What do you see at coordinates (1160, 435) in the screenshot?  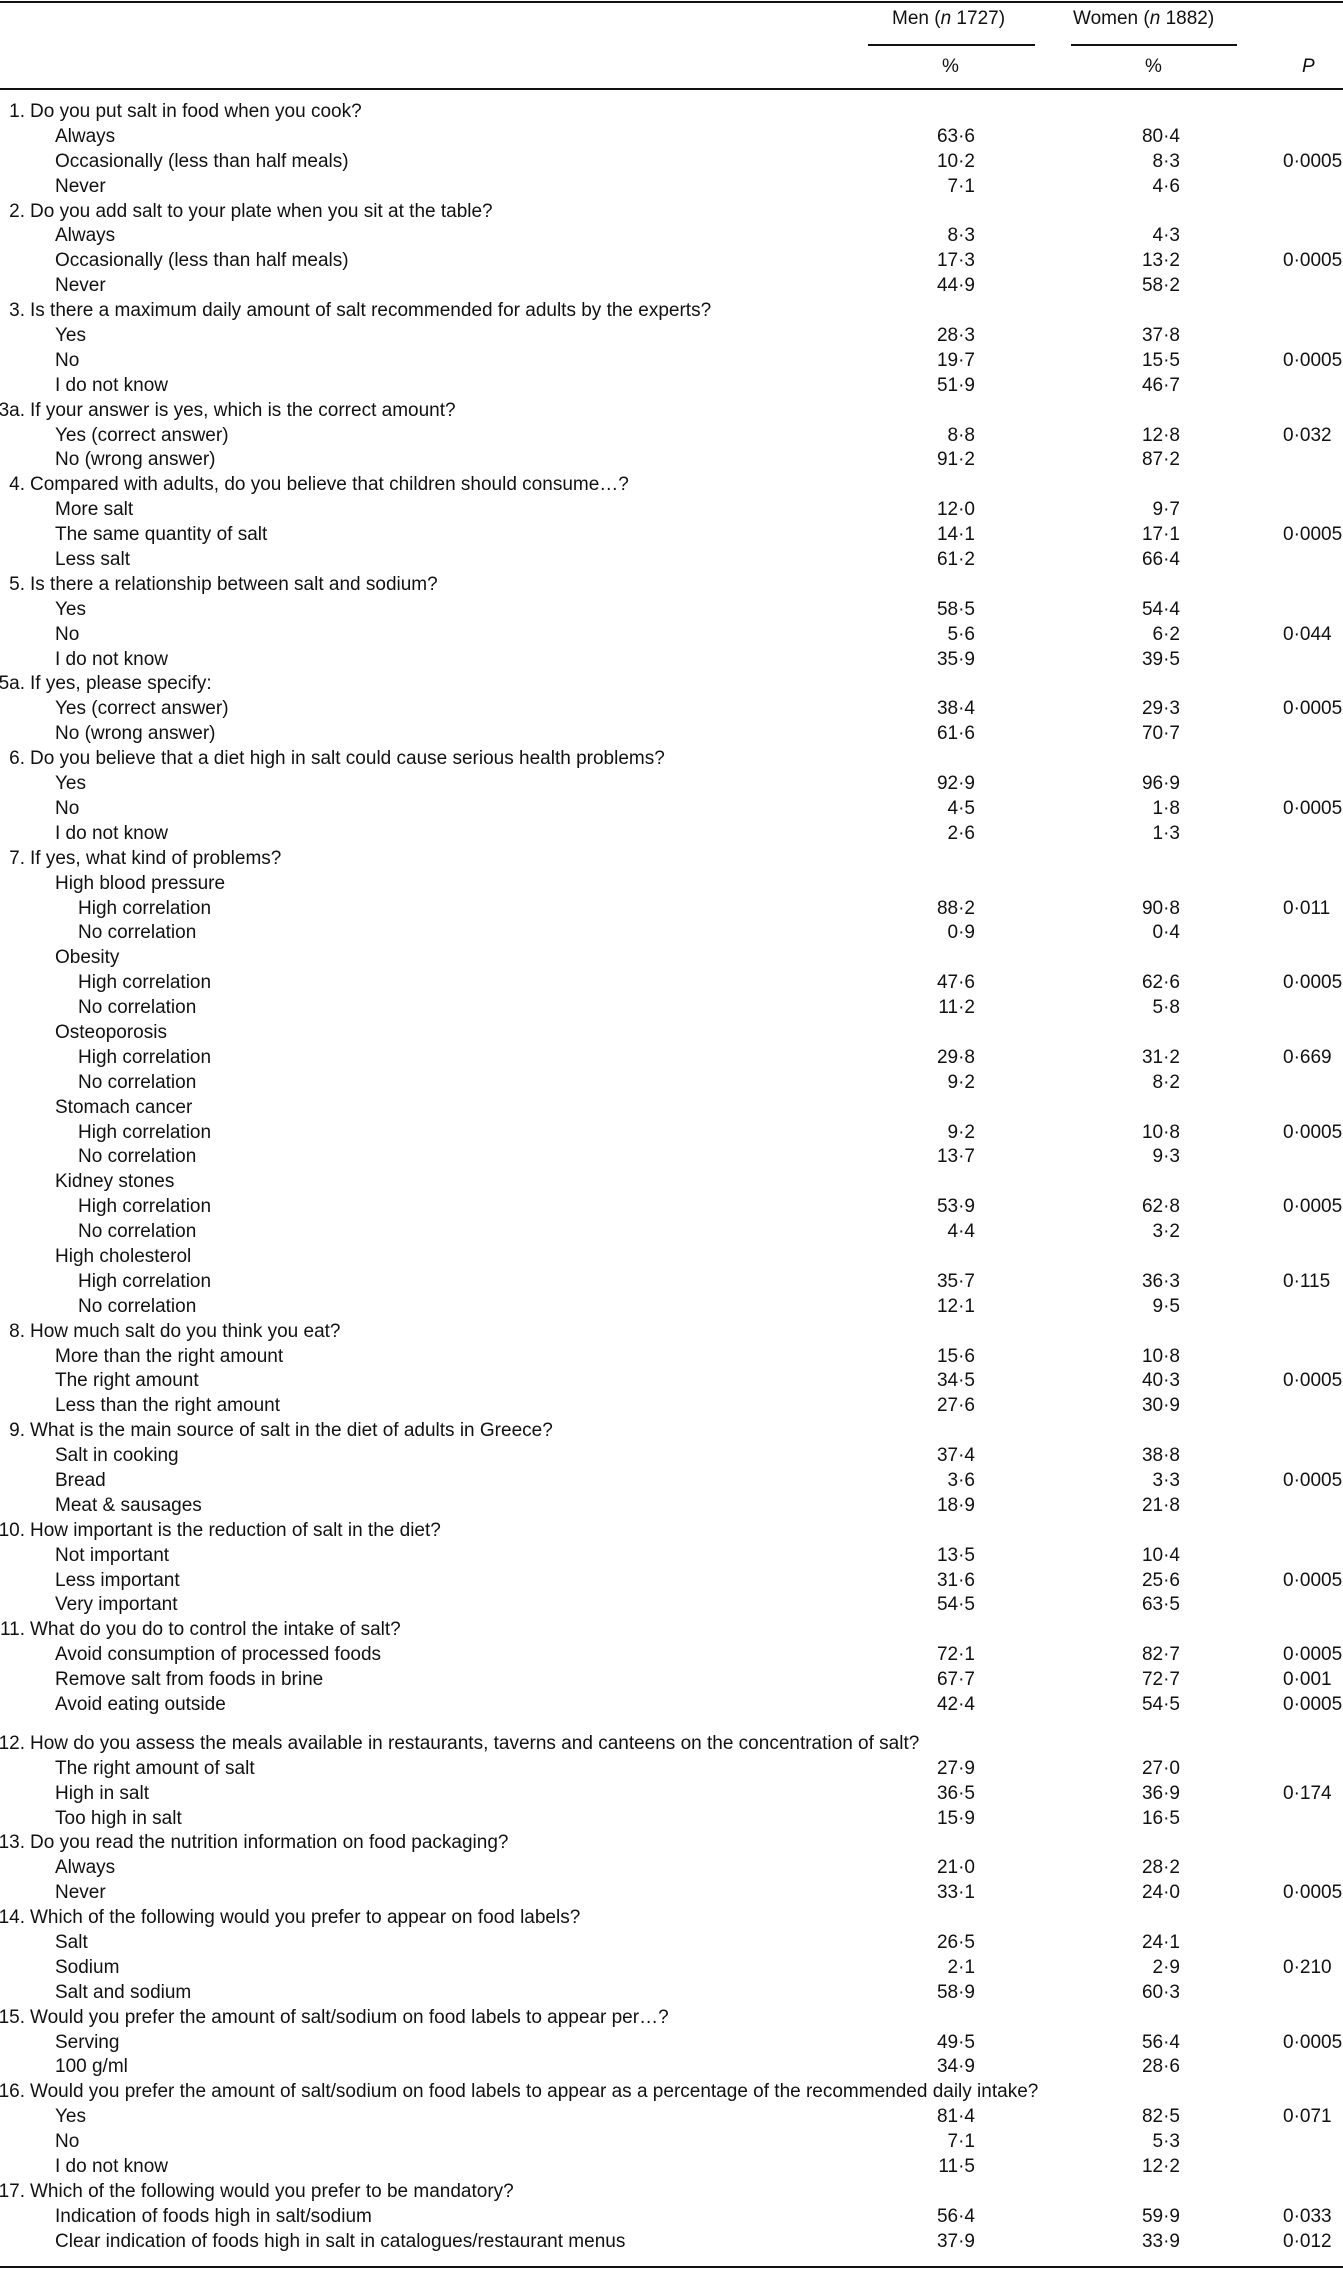 I see `women-percent: 12·8` at bounding box center [1160, 435].